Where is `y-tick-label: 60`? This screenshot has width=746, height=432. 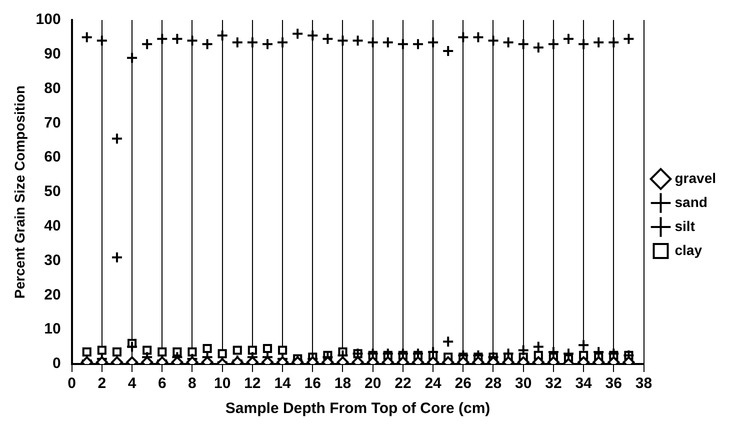 y-tick-label: 60 is located at coordinates (52, 157).